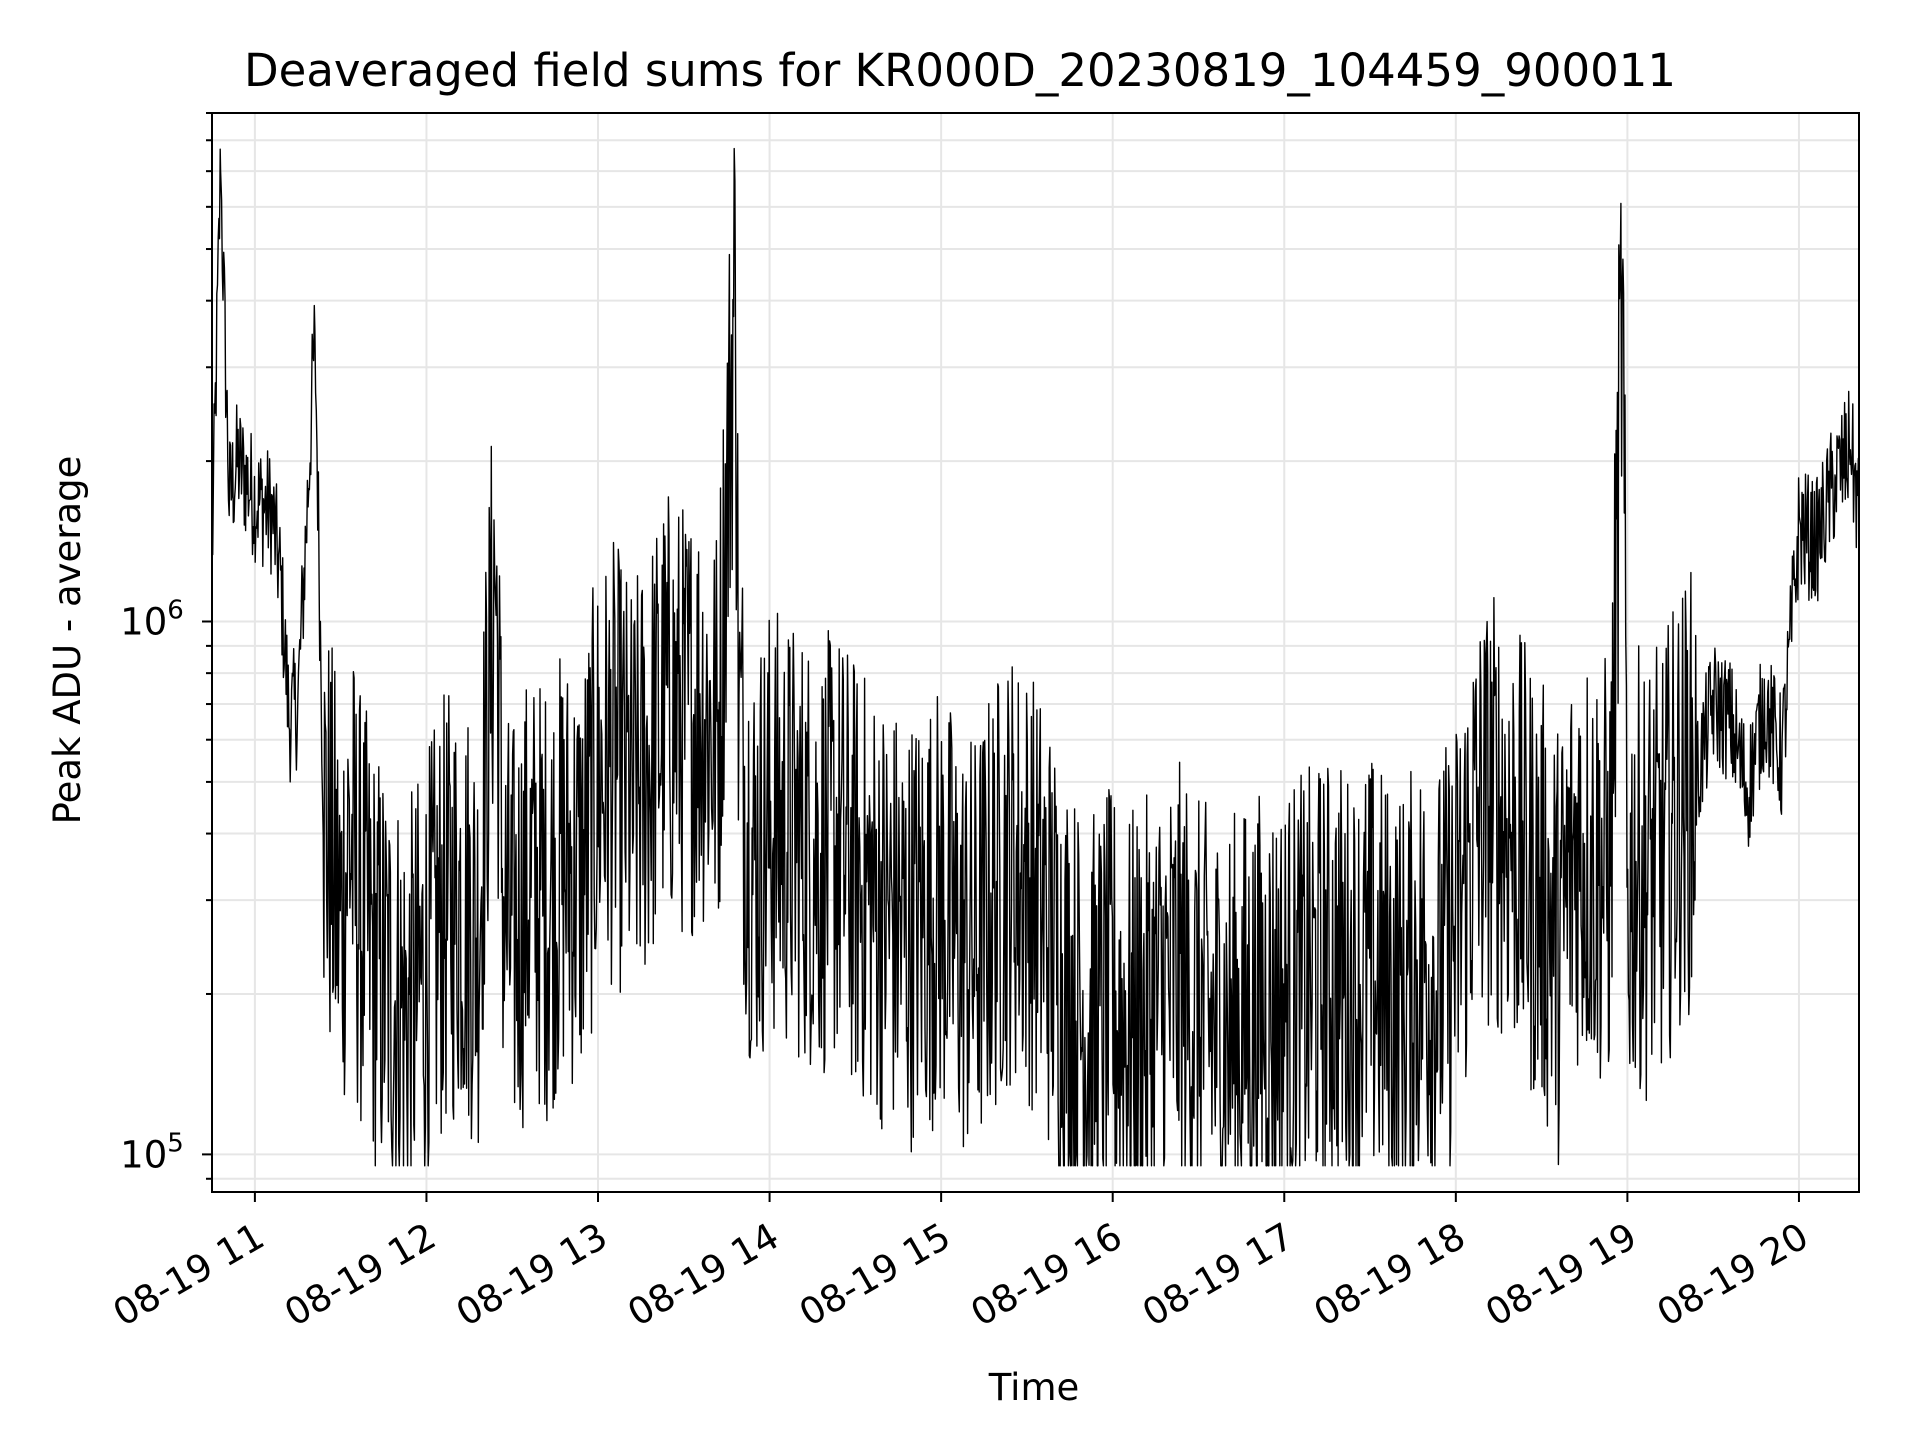 This screenshot has width=1920, height=1440. I want to click on y-axis-label: Peak ADU - average, so click(67, 640).